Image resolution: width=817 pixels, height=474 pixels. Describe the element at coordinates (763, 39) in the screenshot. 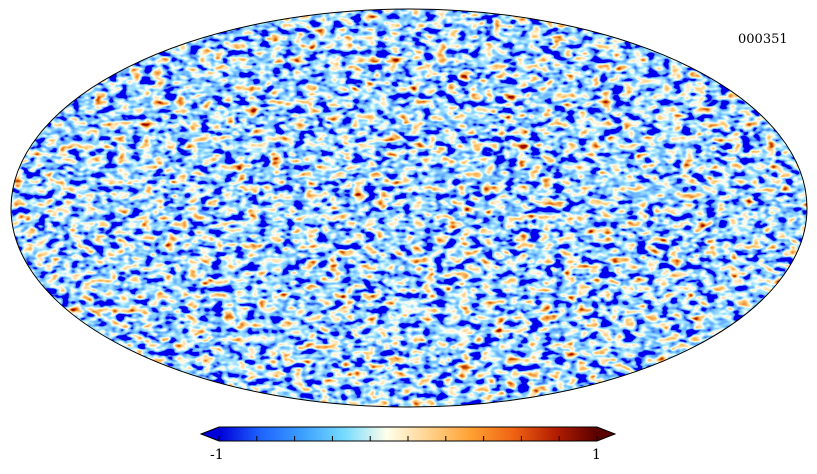

I see `map-identifier: 000351` at that location.